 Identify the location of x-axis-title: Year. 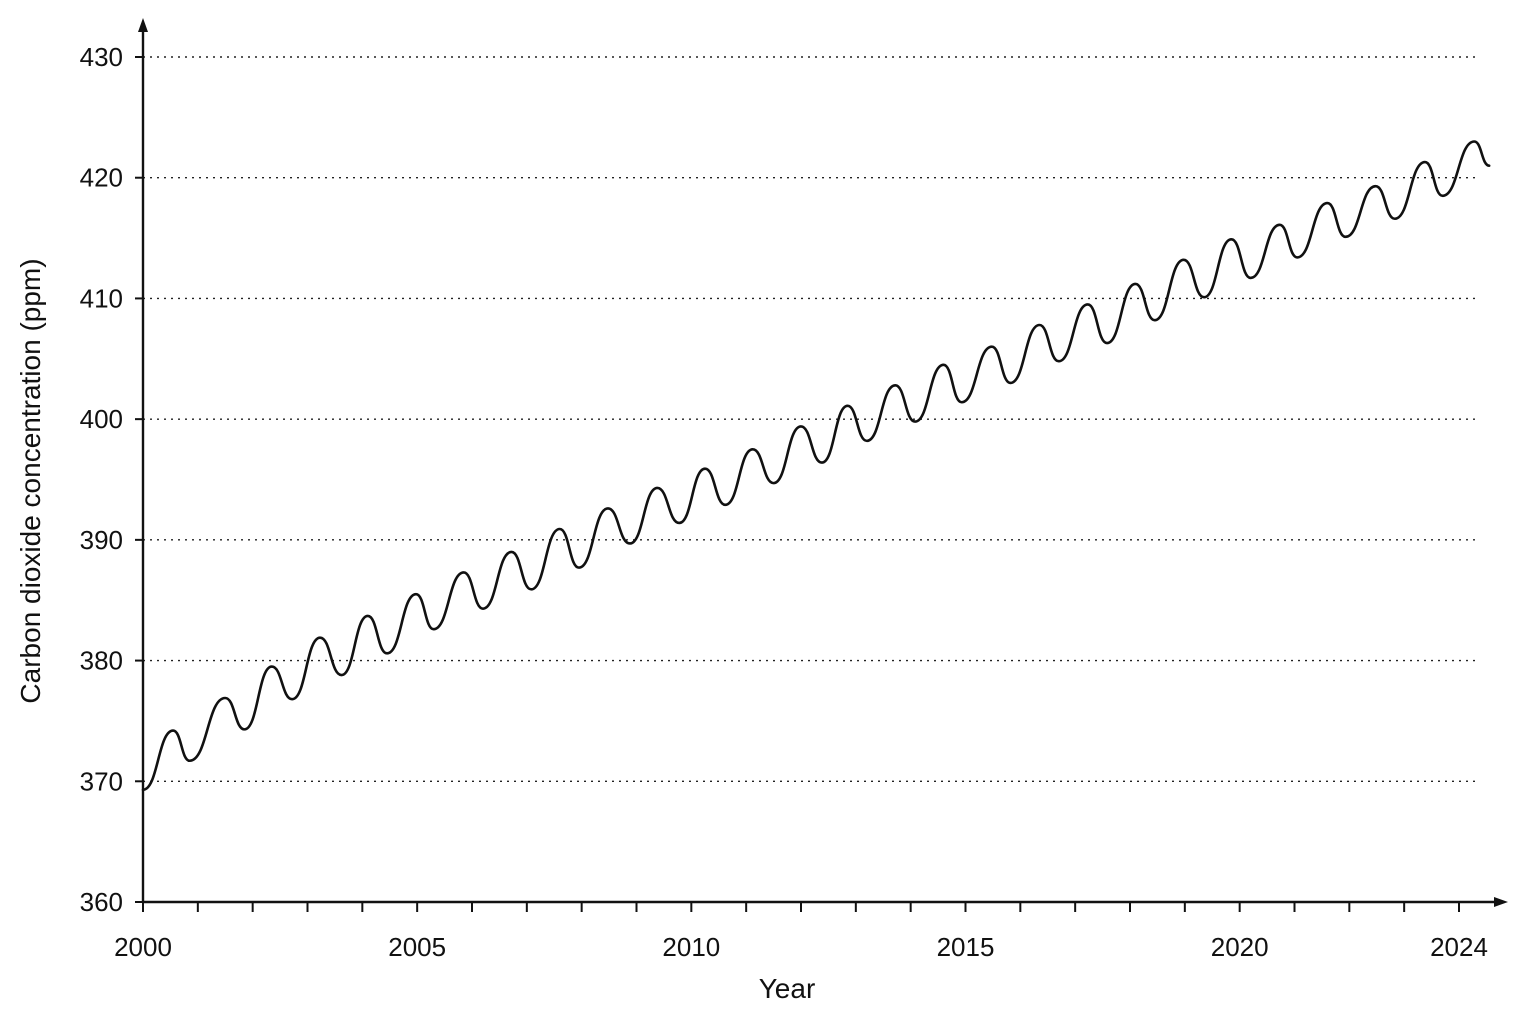
(787, 988).